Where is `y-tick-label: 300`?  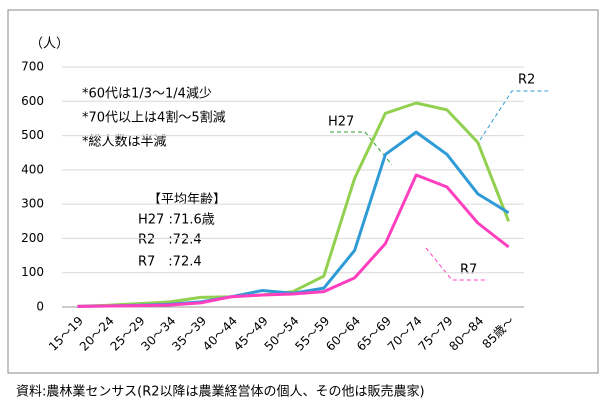
y-tick-label: 300 is located at coordinates (32, 204).